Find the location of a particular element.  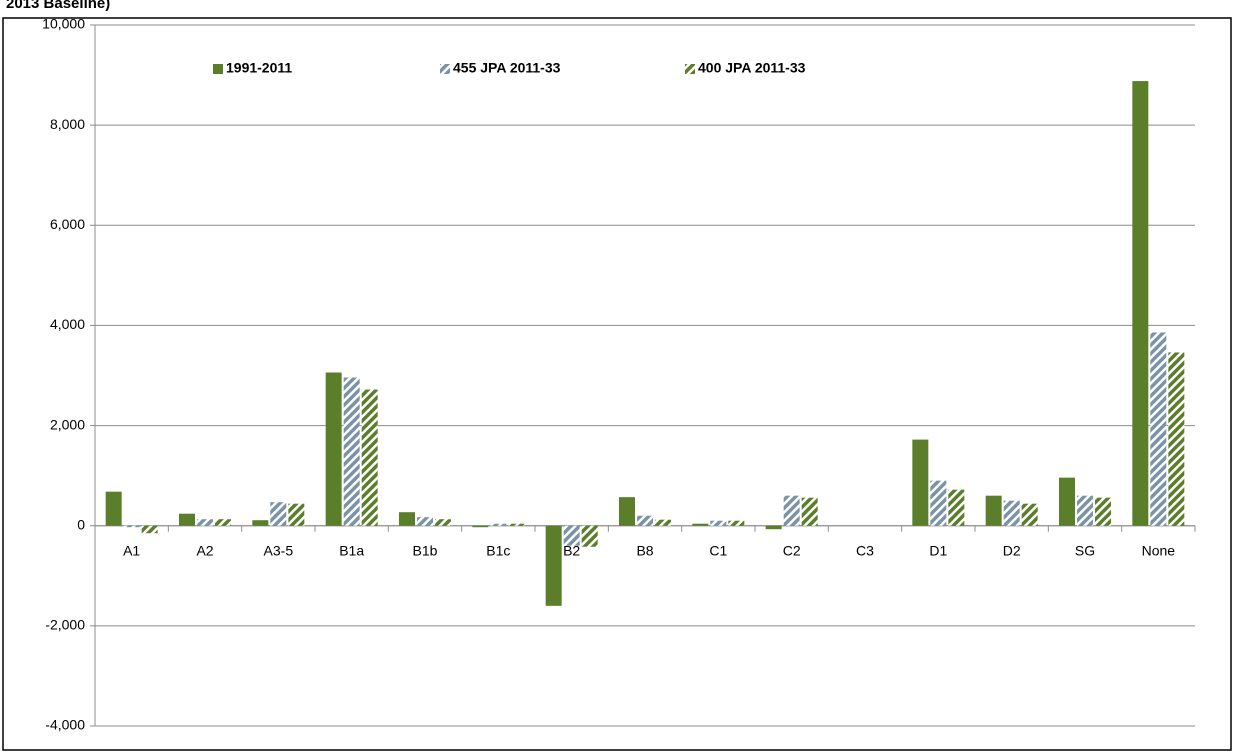

y-tick-label: 2,000 is located at coordinates (67, 424).